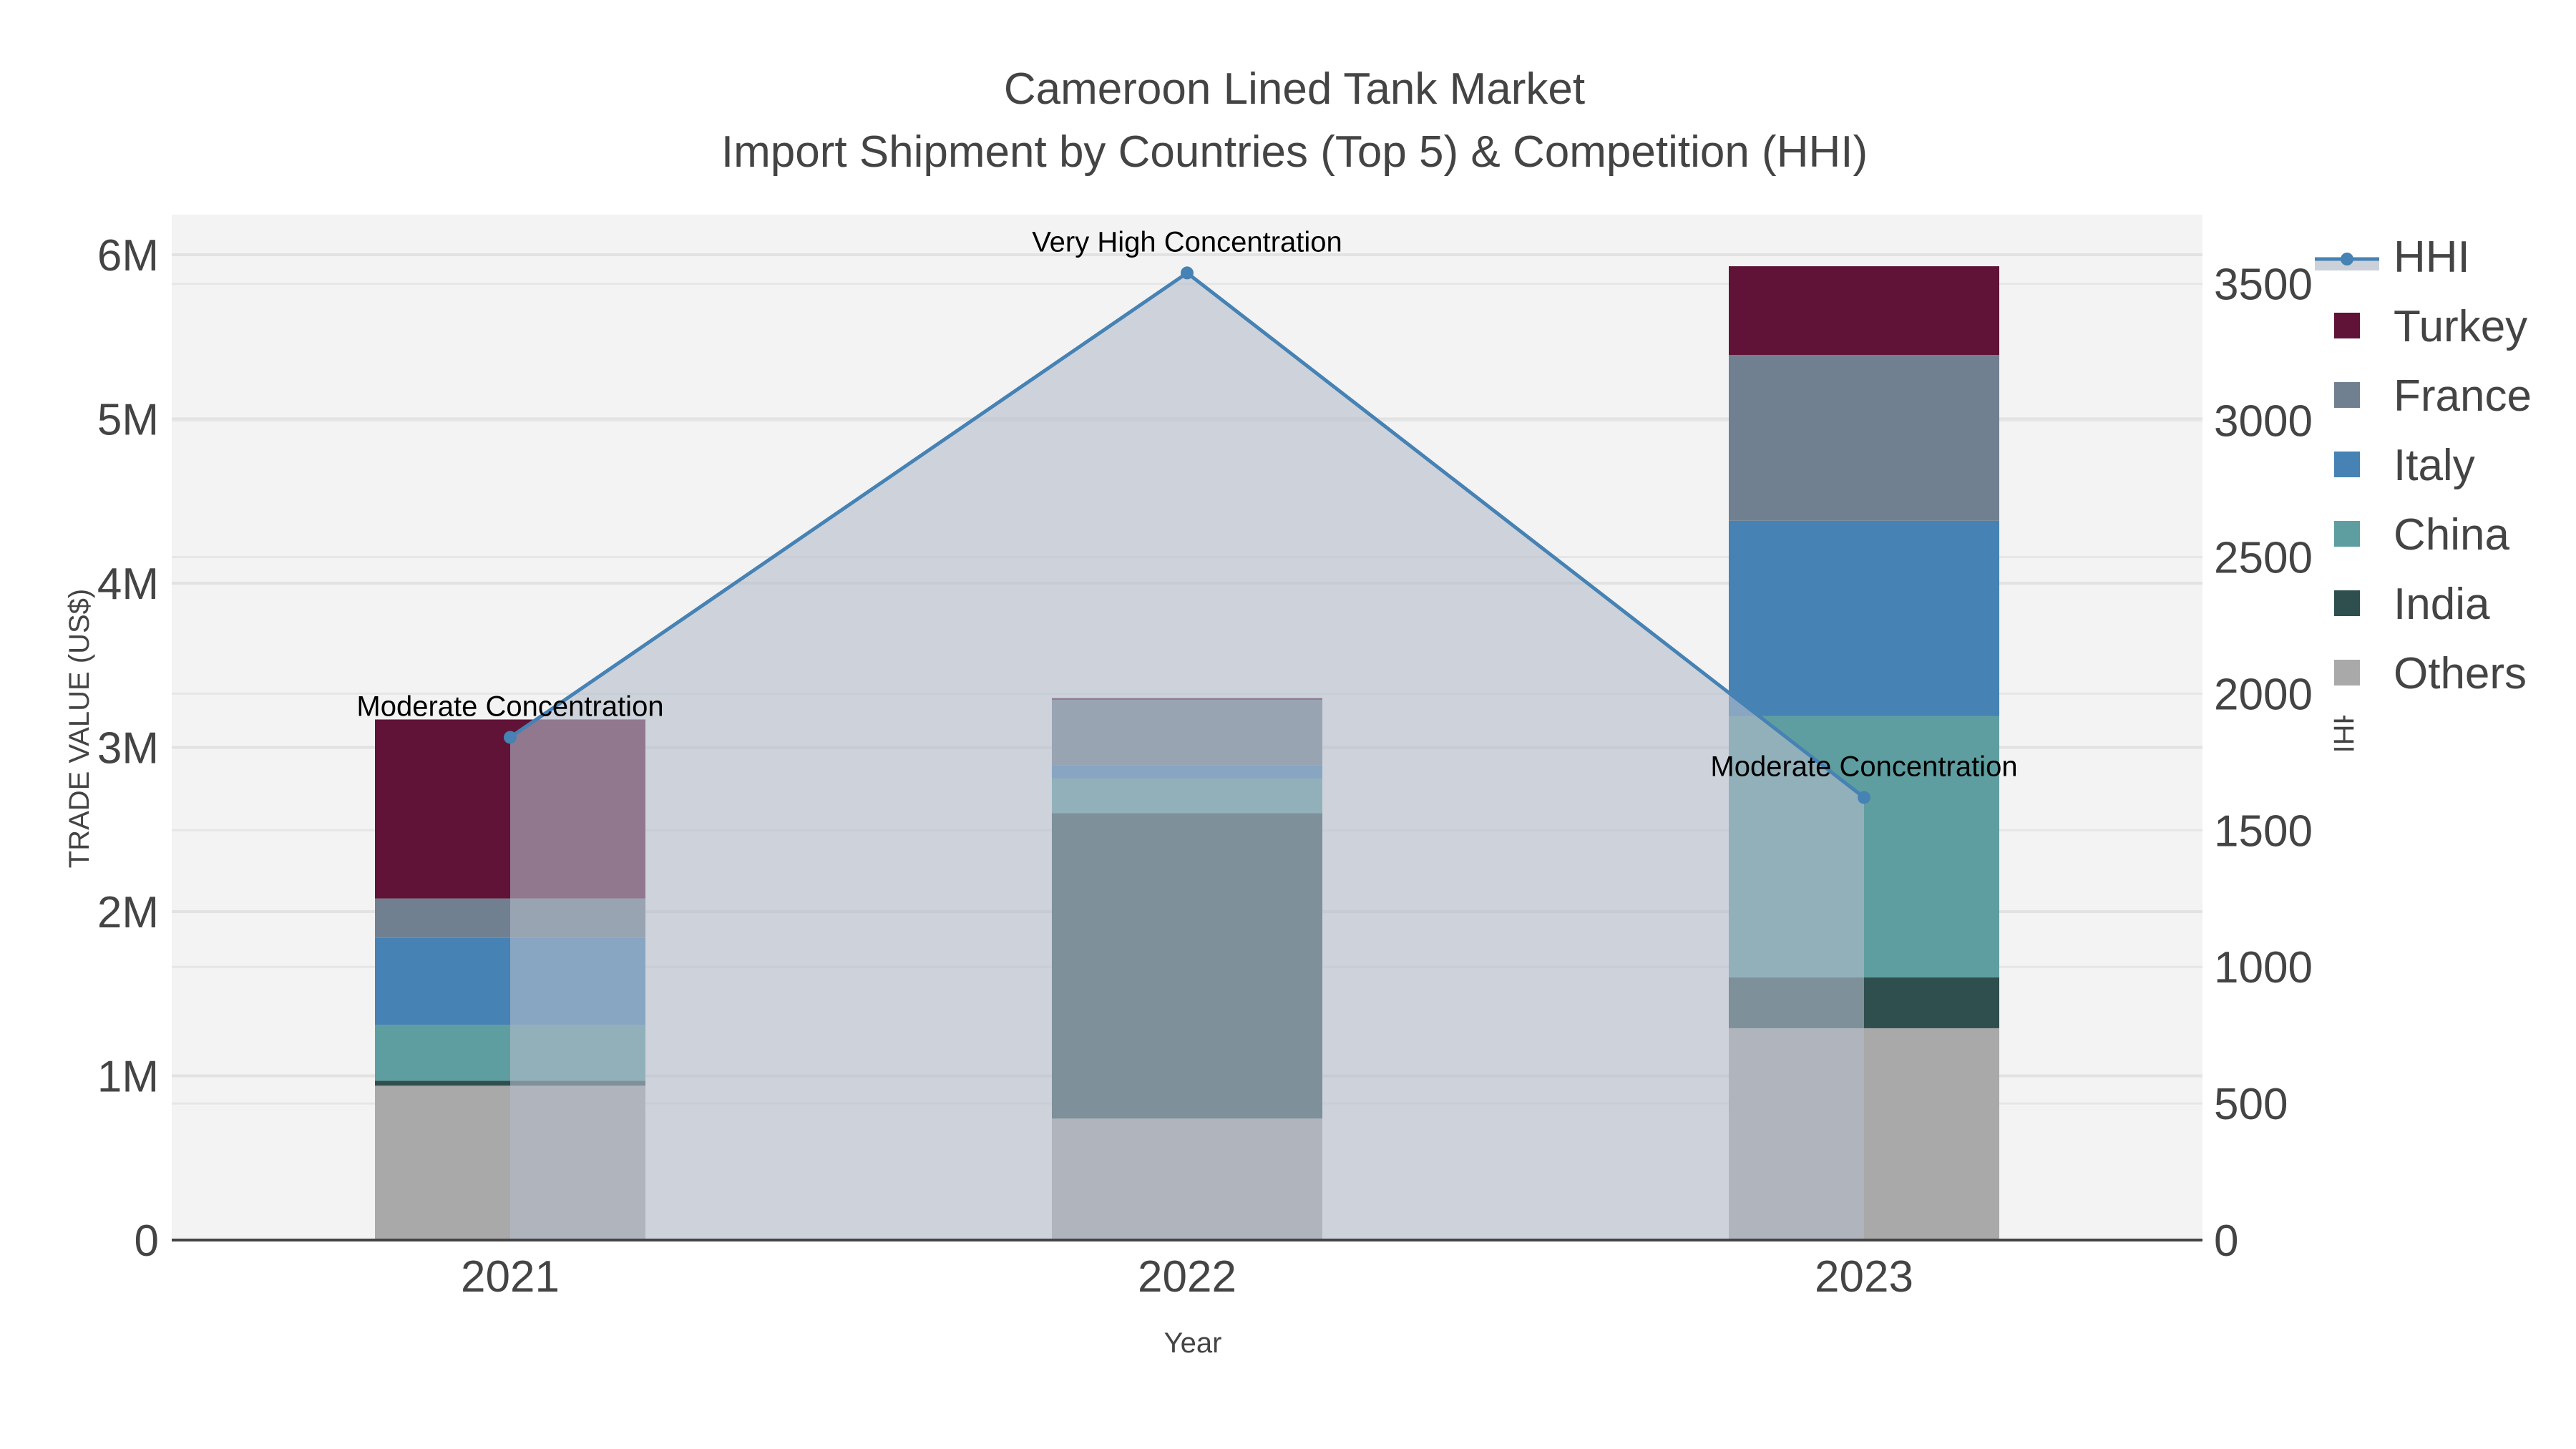 Image resolution: width=2576 pixels, height=1449 pixels. What do you see at coordinates (2442, 604) in the screenshot?
I see `legend-label: India` at bounding box center [2442, 604].